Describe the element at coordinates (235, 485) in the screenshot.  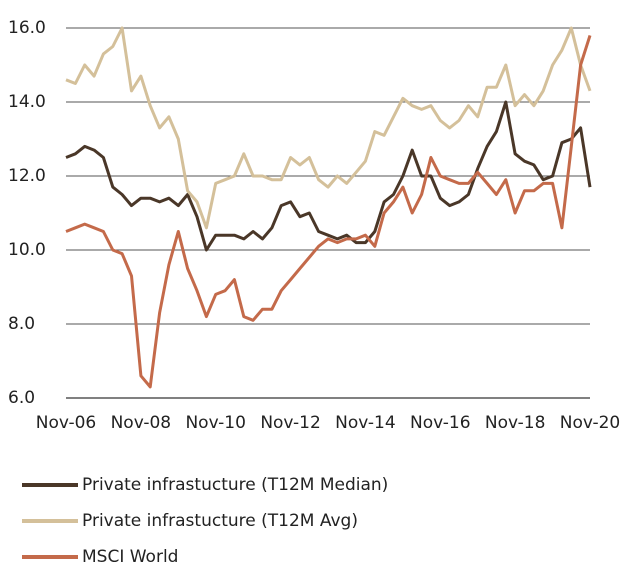
I see `legend-label: Private infrastucture (T12M Median)` at that location.